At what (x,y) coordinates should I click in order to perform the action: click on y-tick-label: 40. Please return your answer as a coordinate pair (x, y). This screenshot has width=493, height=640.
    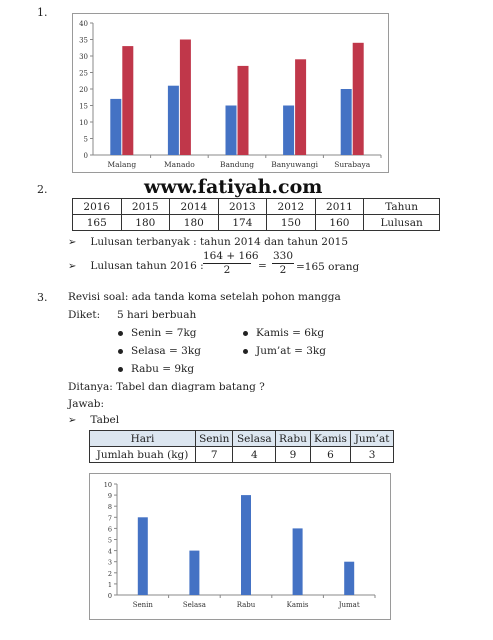
    Looking at the image, I should click on (83, 24).